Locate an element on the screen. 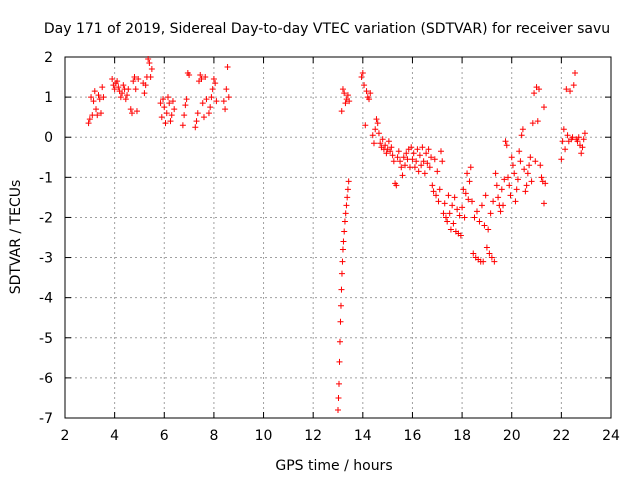 The height and width of the screenshot is (480, 640). y-tick-label: 1 is located at coordinates (48, 98).